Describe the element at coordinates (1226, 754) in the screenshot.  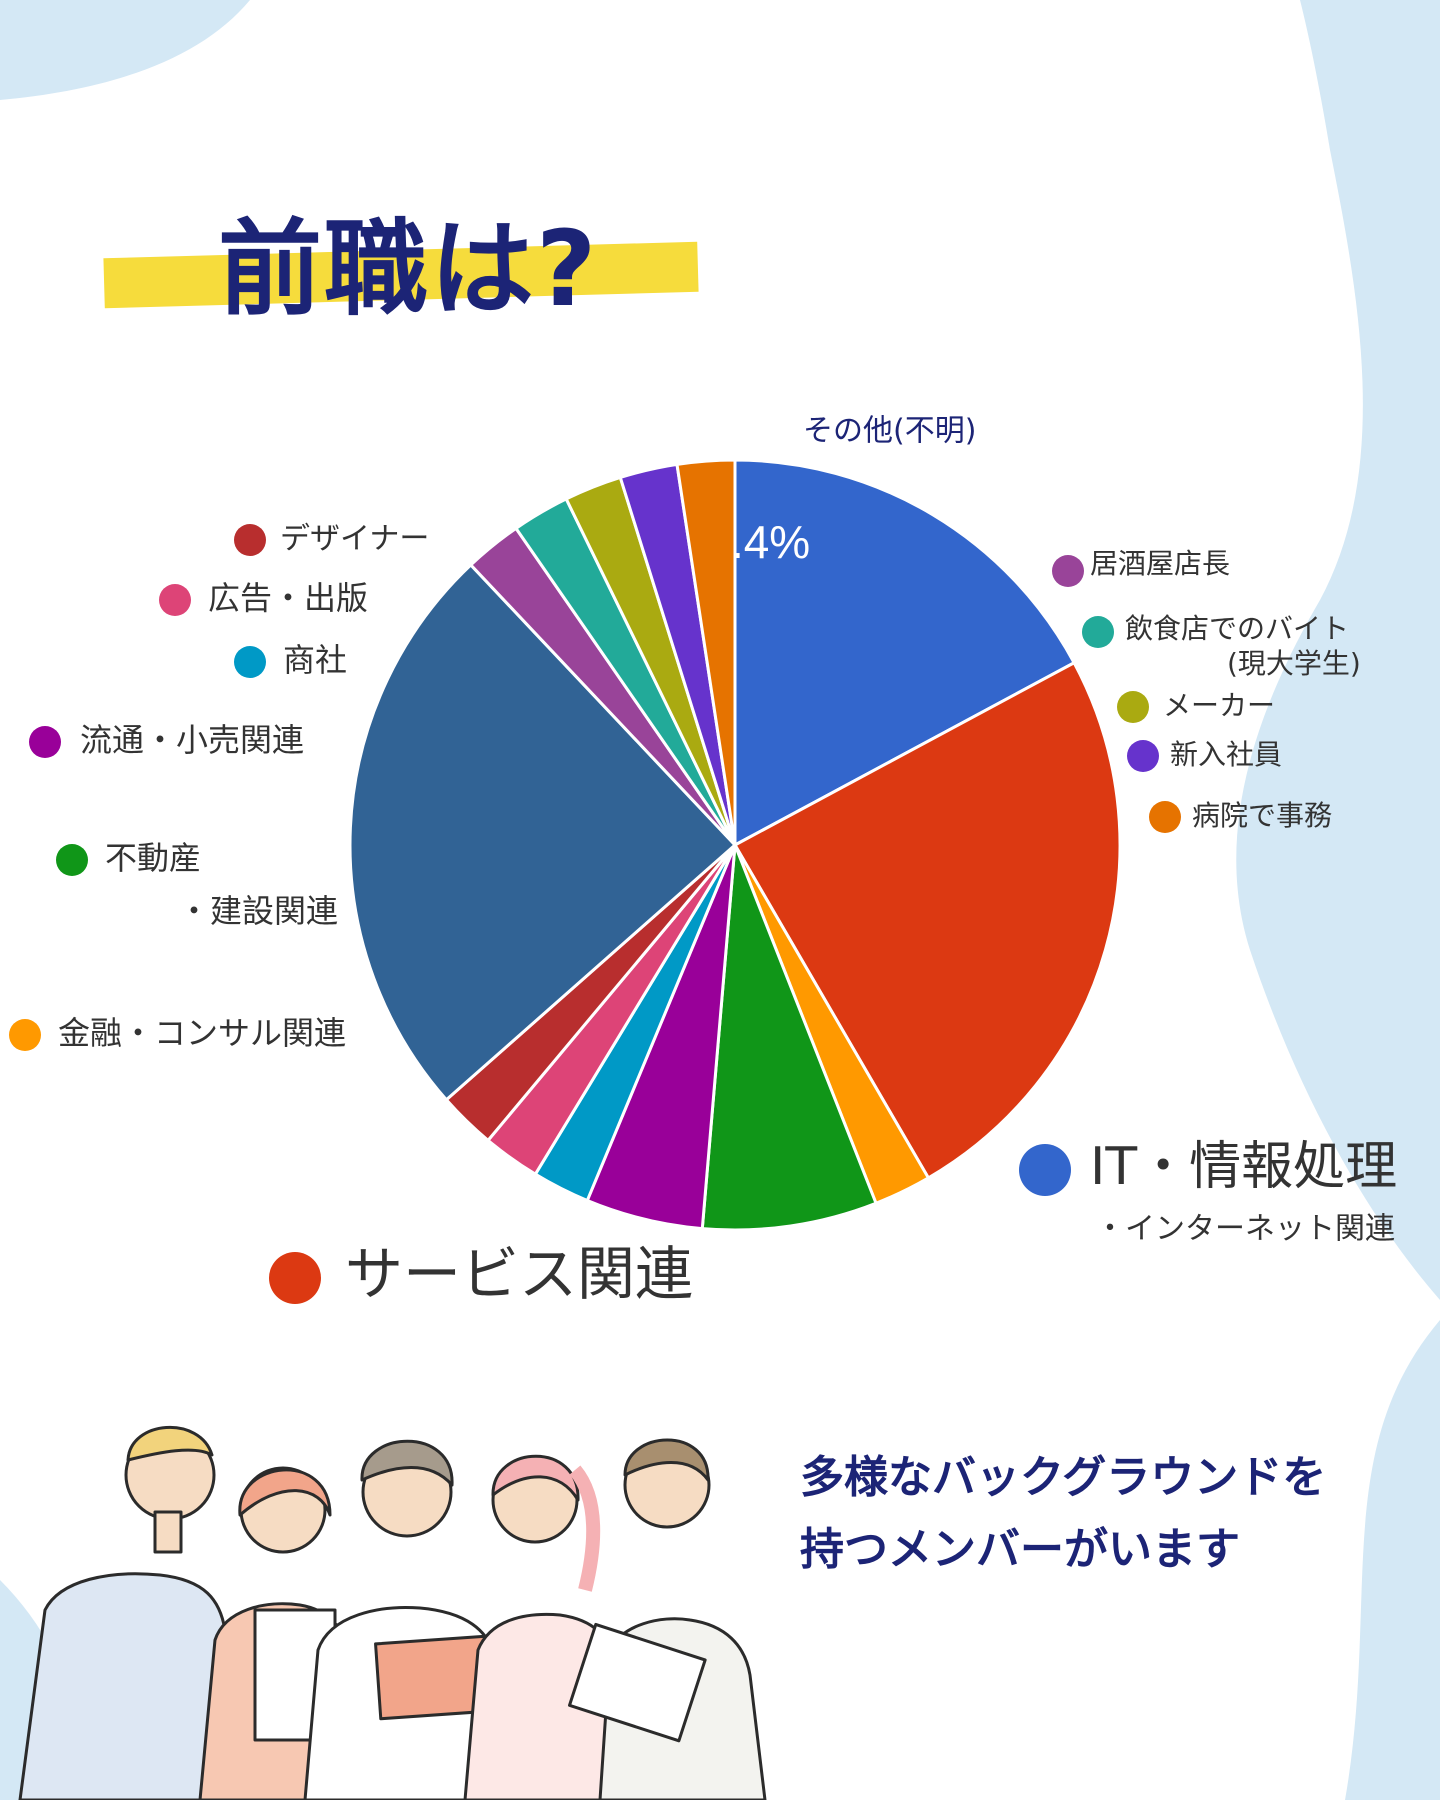
I see `legend-label-12: 新入社員` at that location.